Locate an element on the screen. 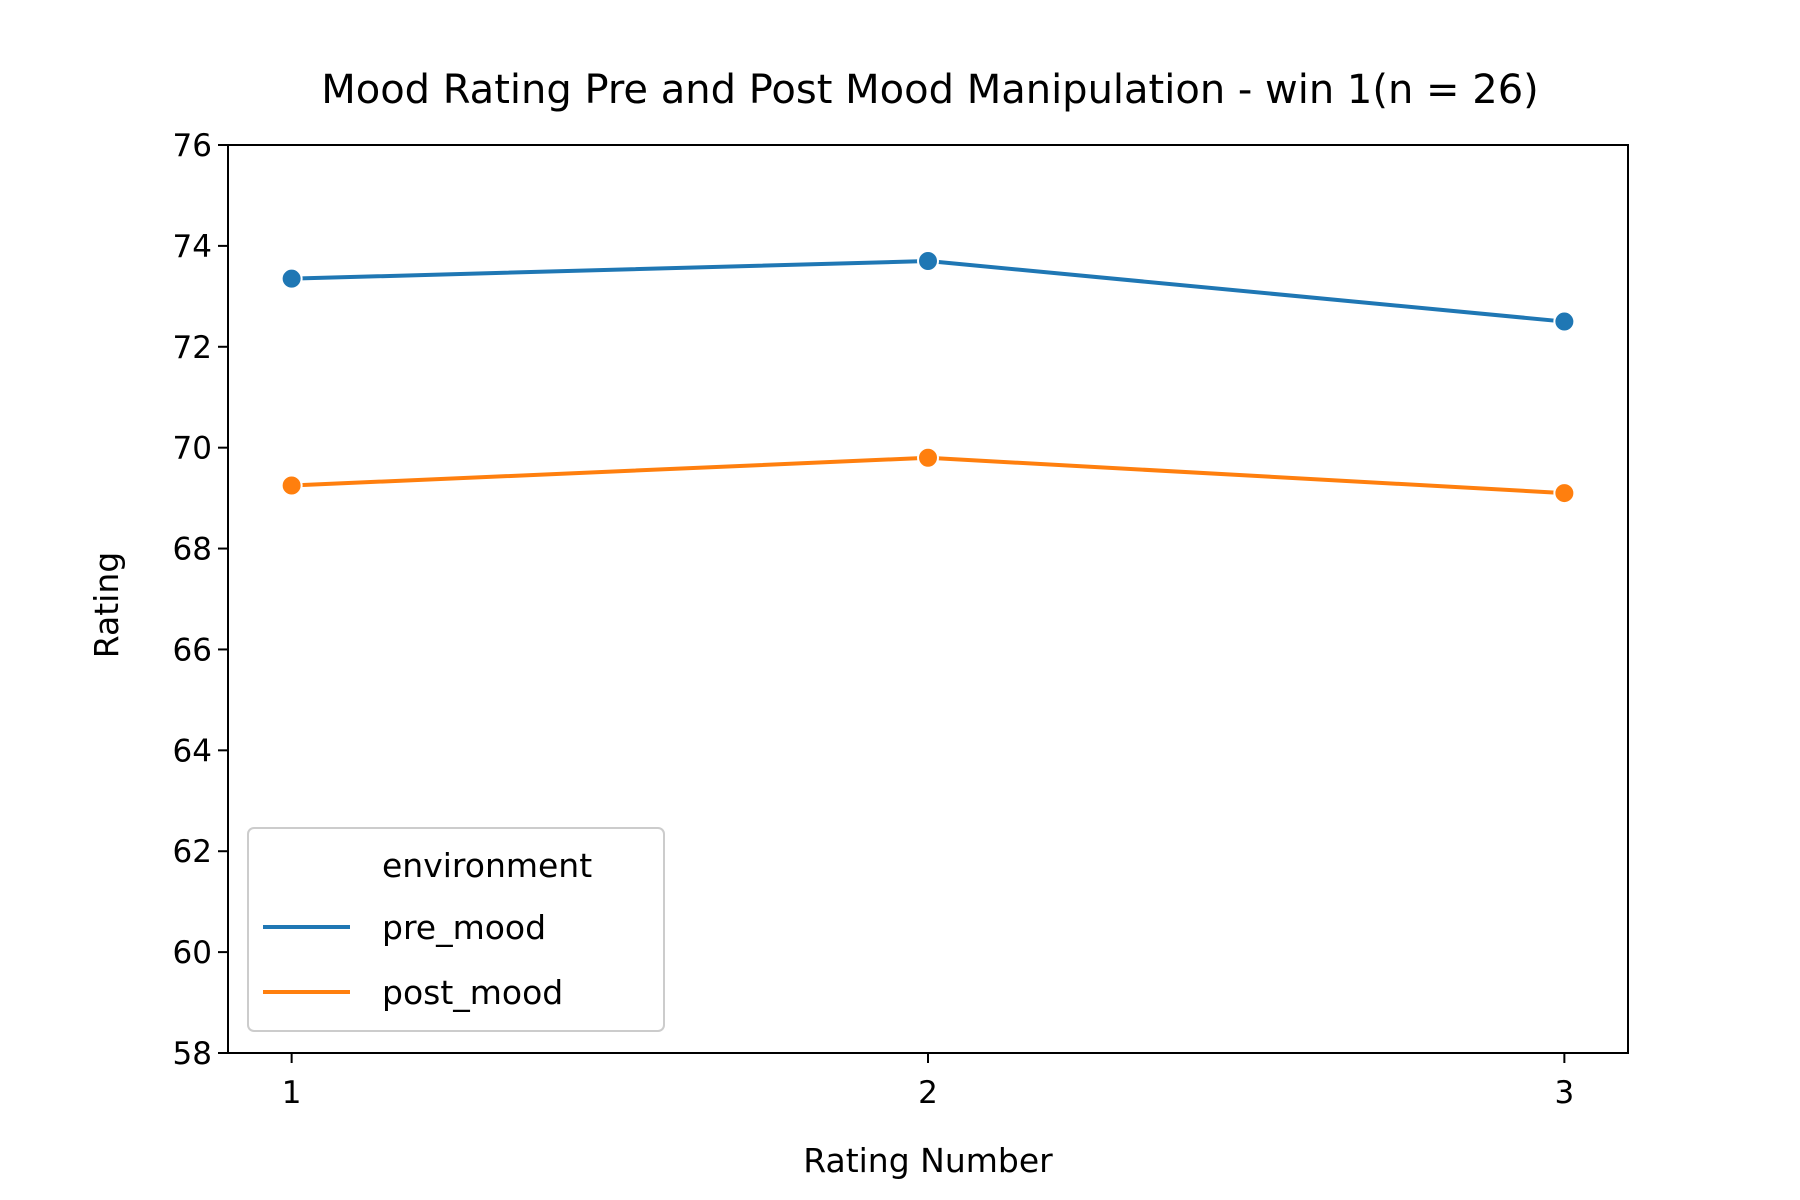 The width and height of the screenshot is (1800, 1200). y-tick-label: 72 is located at coordinates (192, 348).